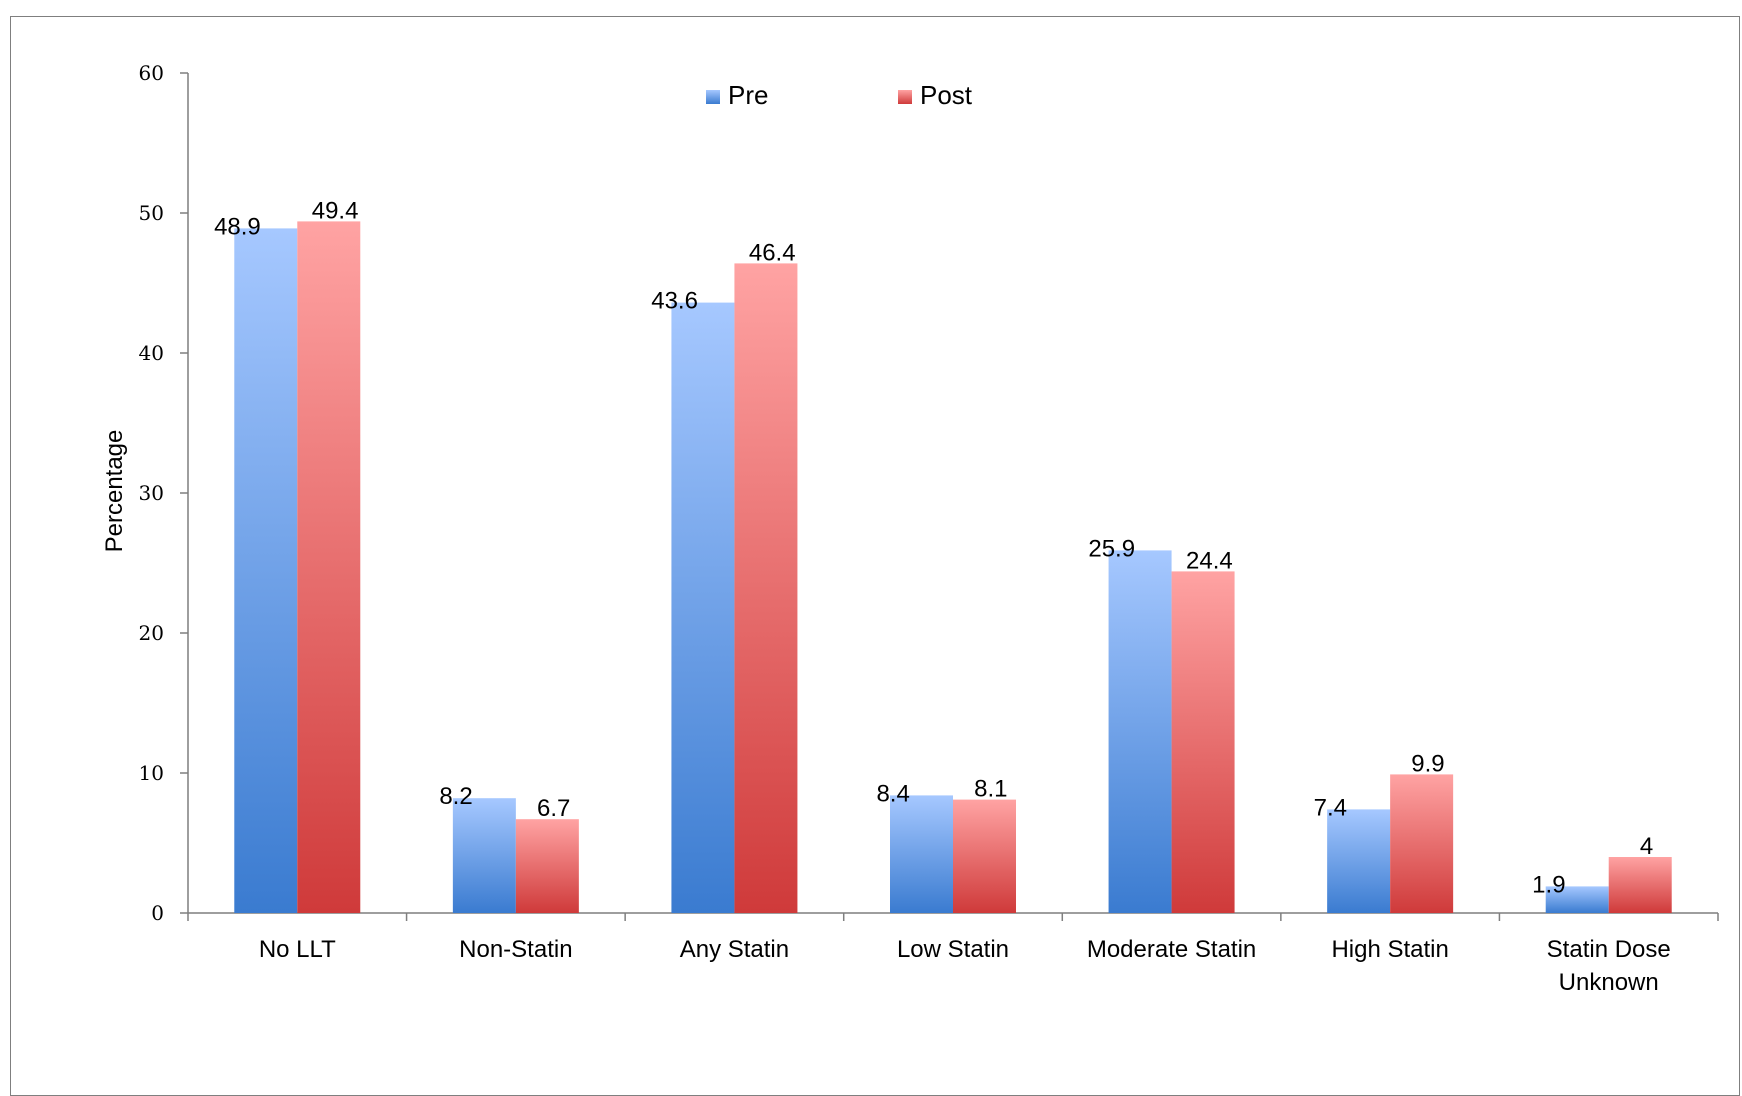 This screenshot has height=1096, width=1742. I want to click on x-category-label: Non-Statin, so click(515, 949).